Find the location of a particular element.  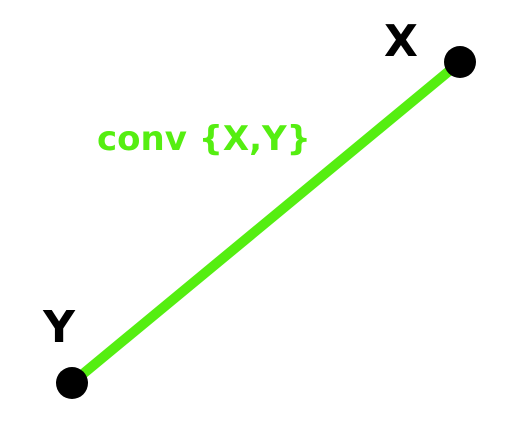

point-x-label: X is located at coordinates (401, 41).